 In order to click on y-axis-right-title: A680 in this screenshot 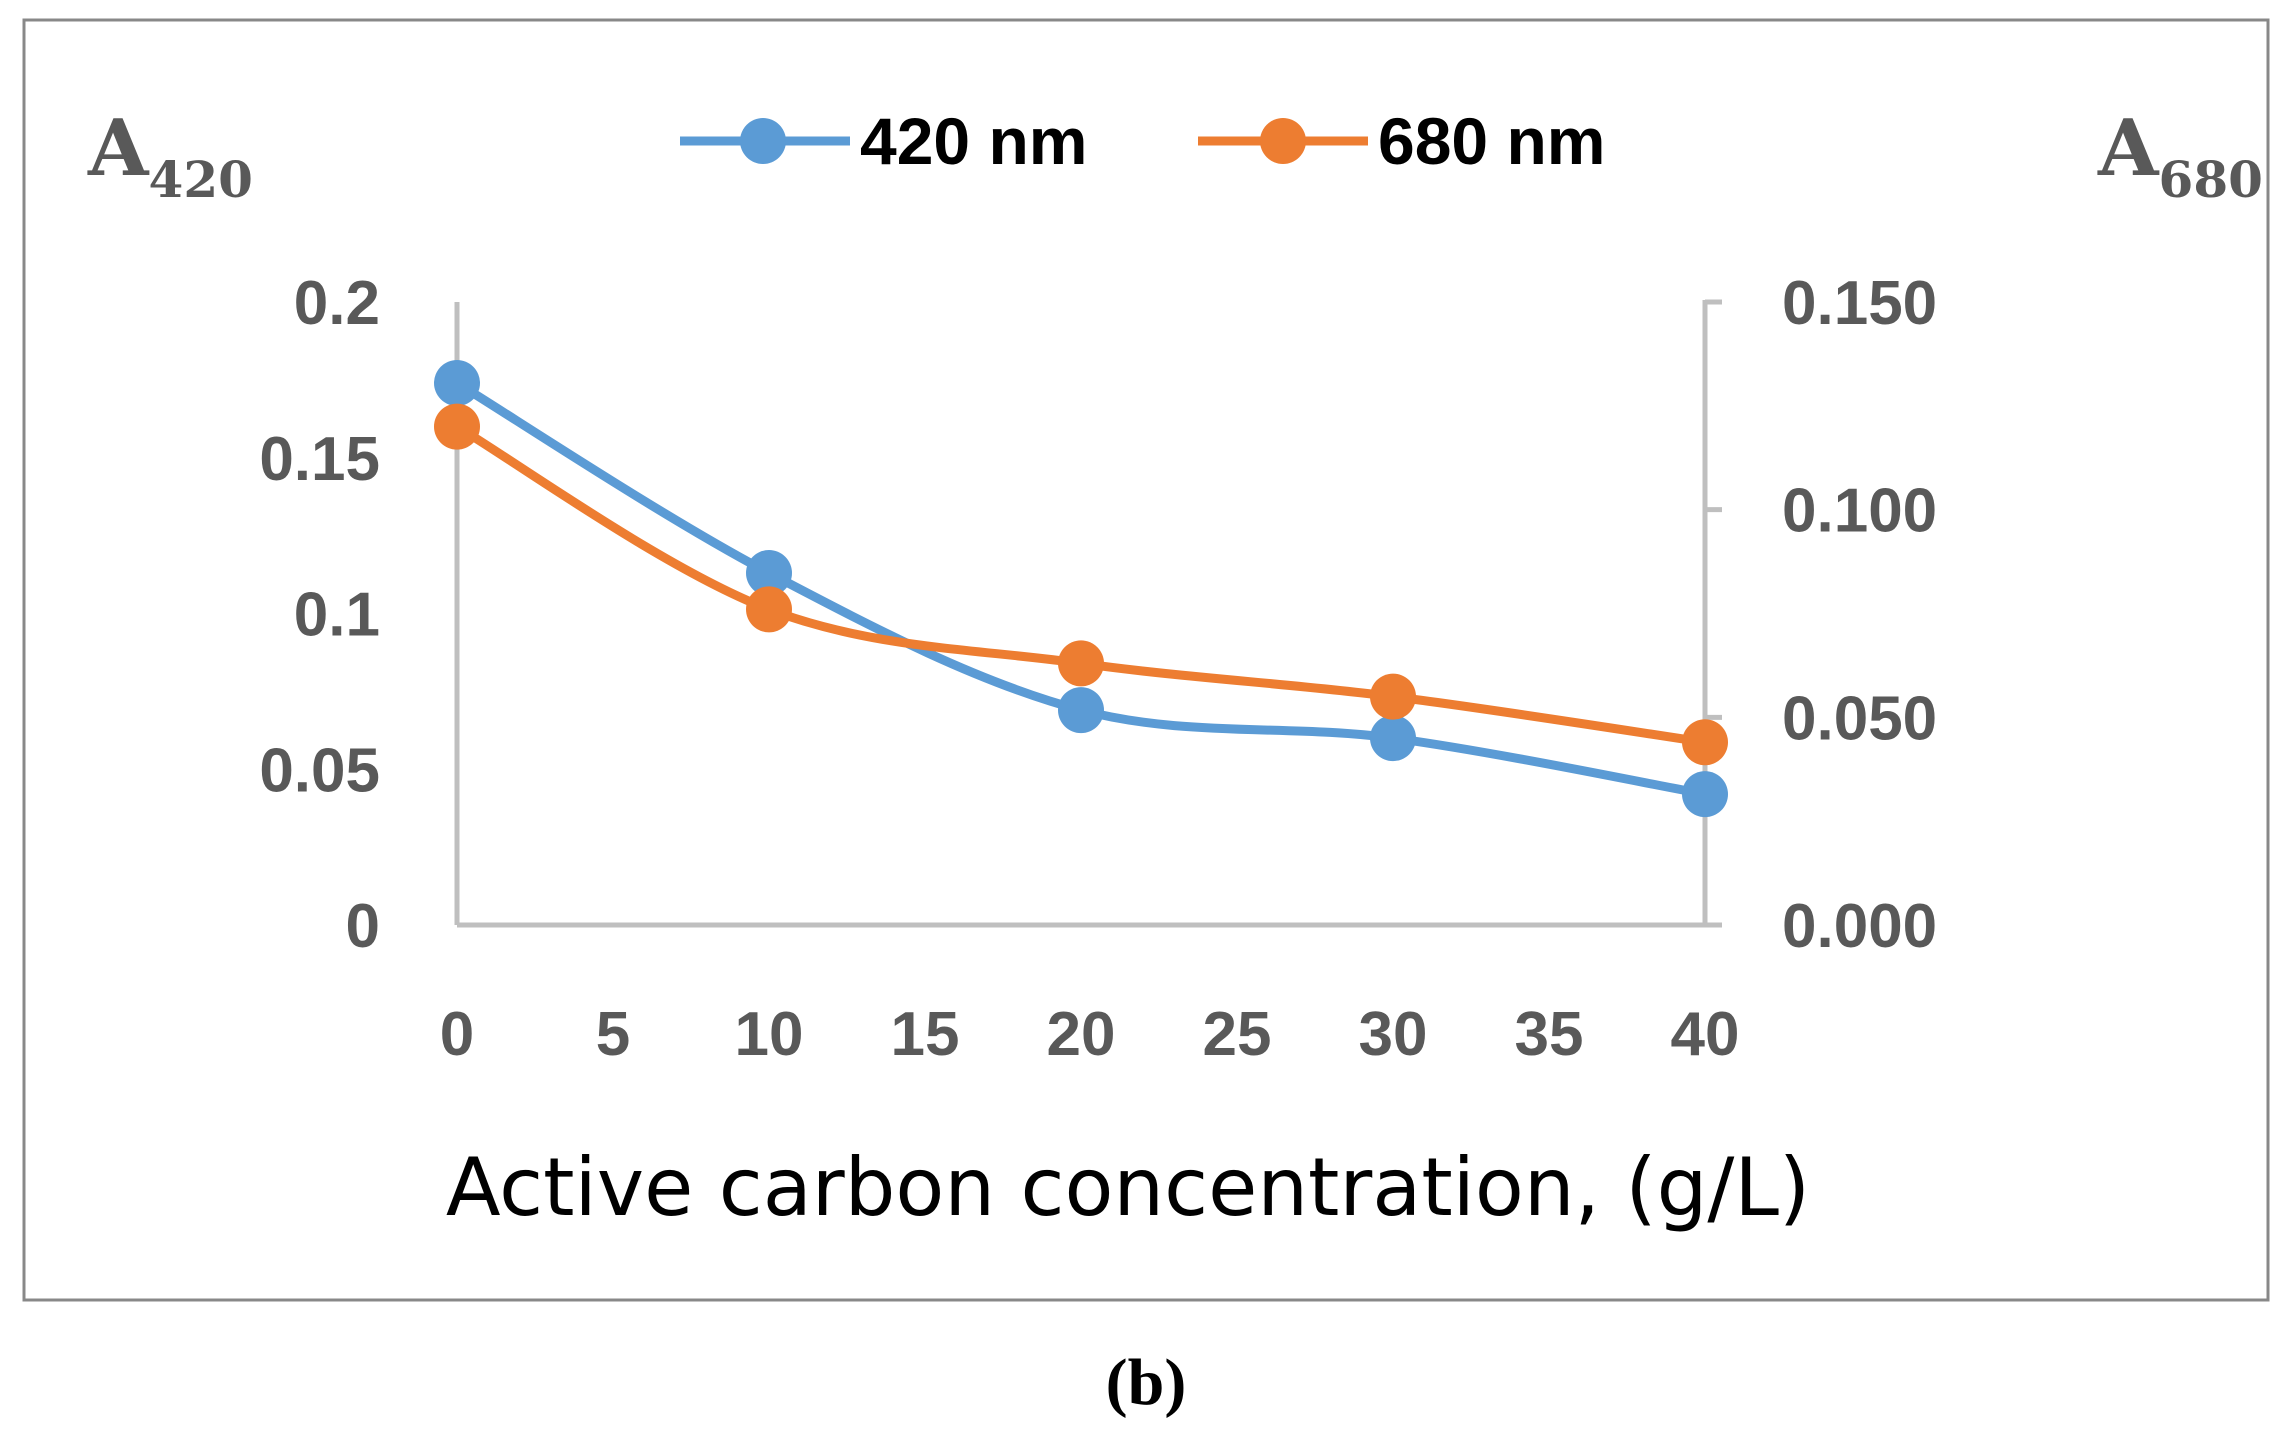, I will do `click(2180, 156)`.